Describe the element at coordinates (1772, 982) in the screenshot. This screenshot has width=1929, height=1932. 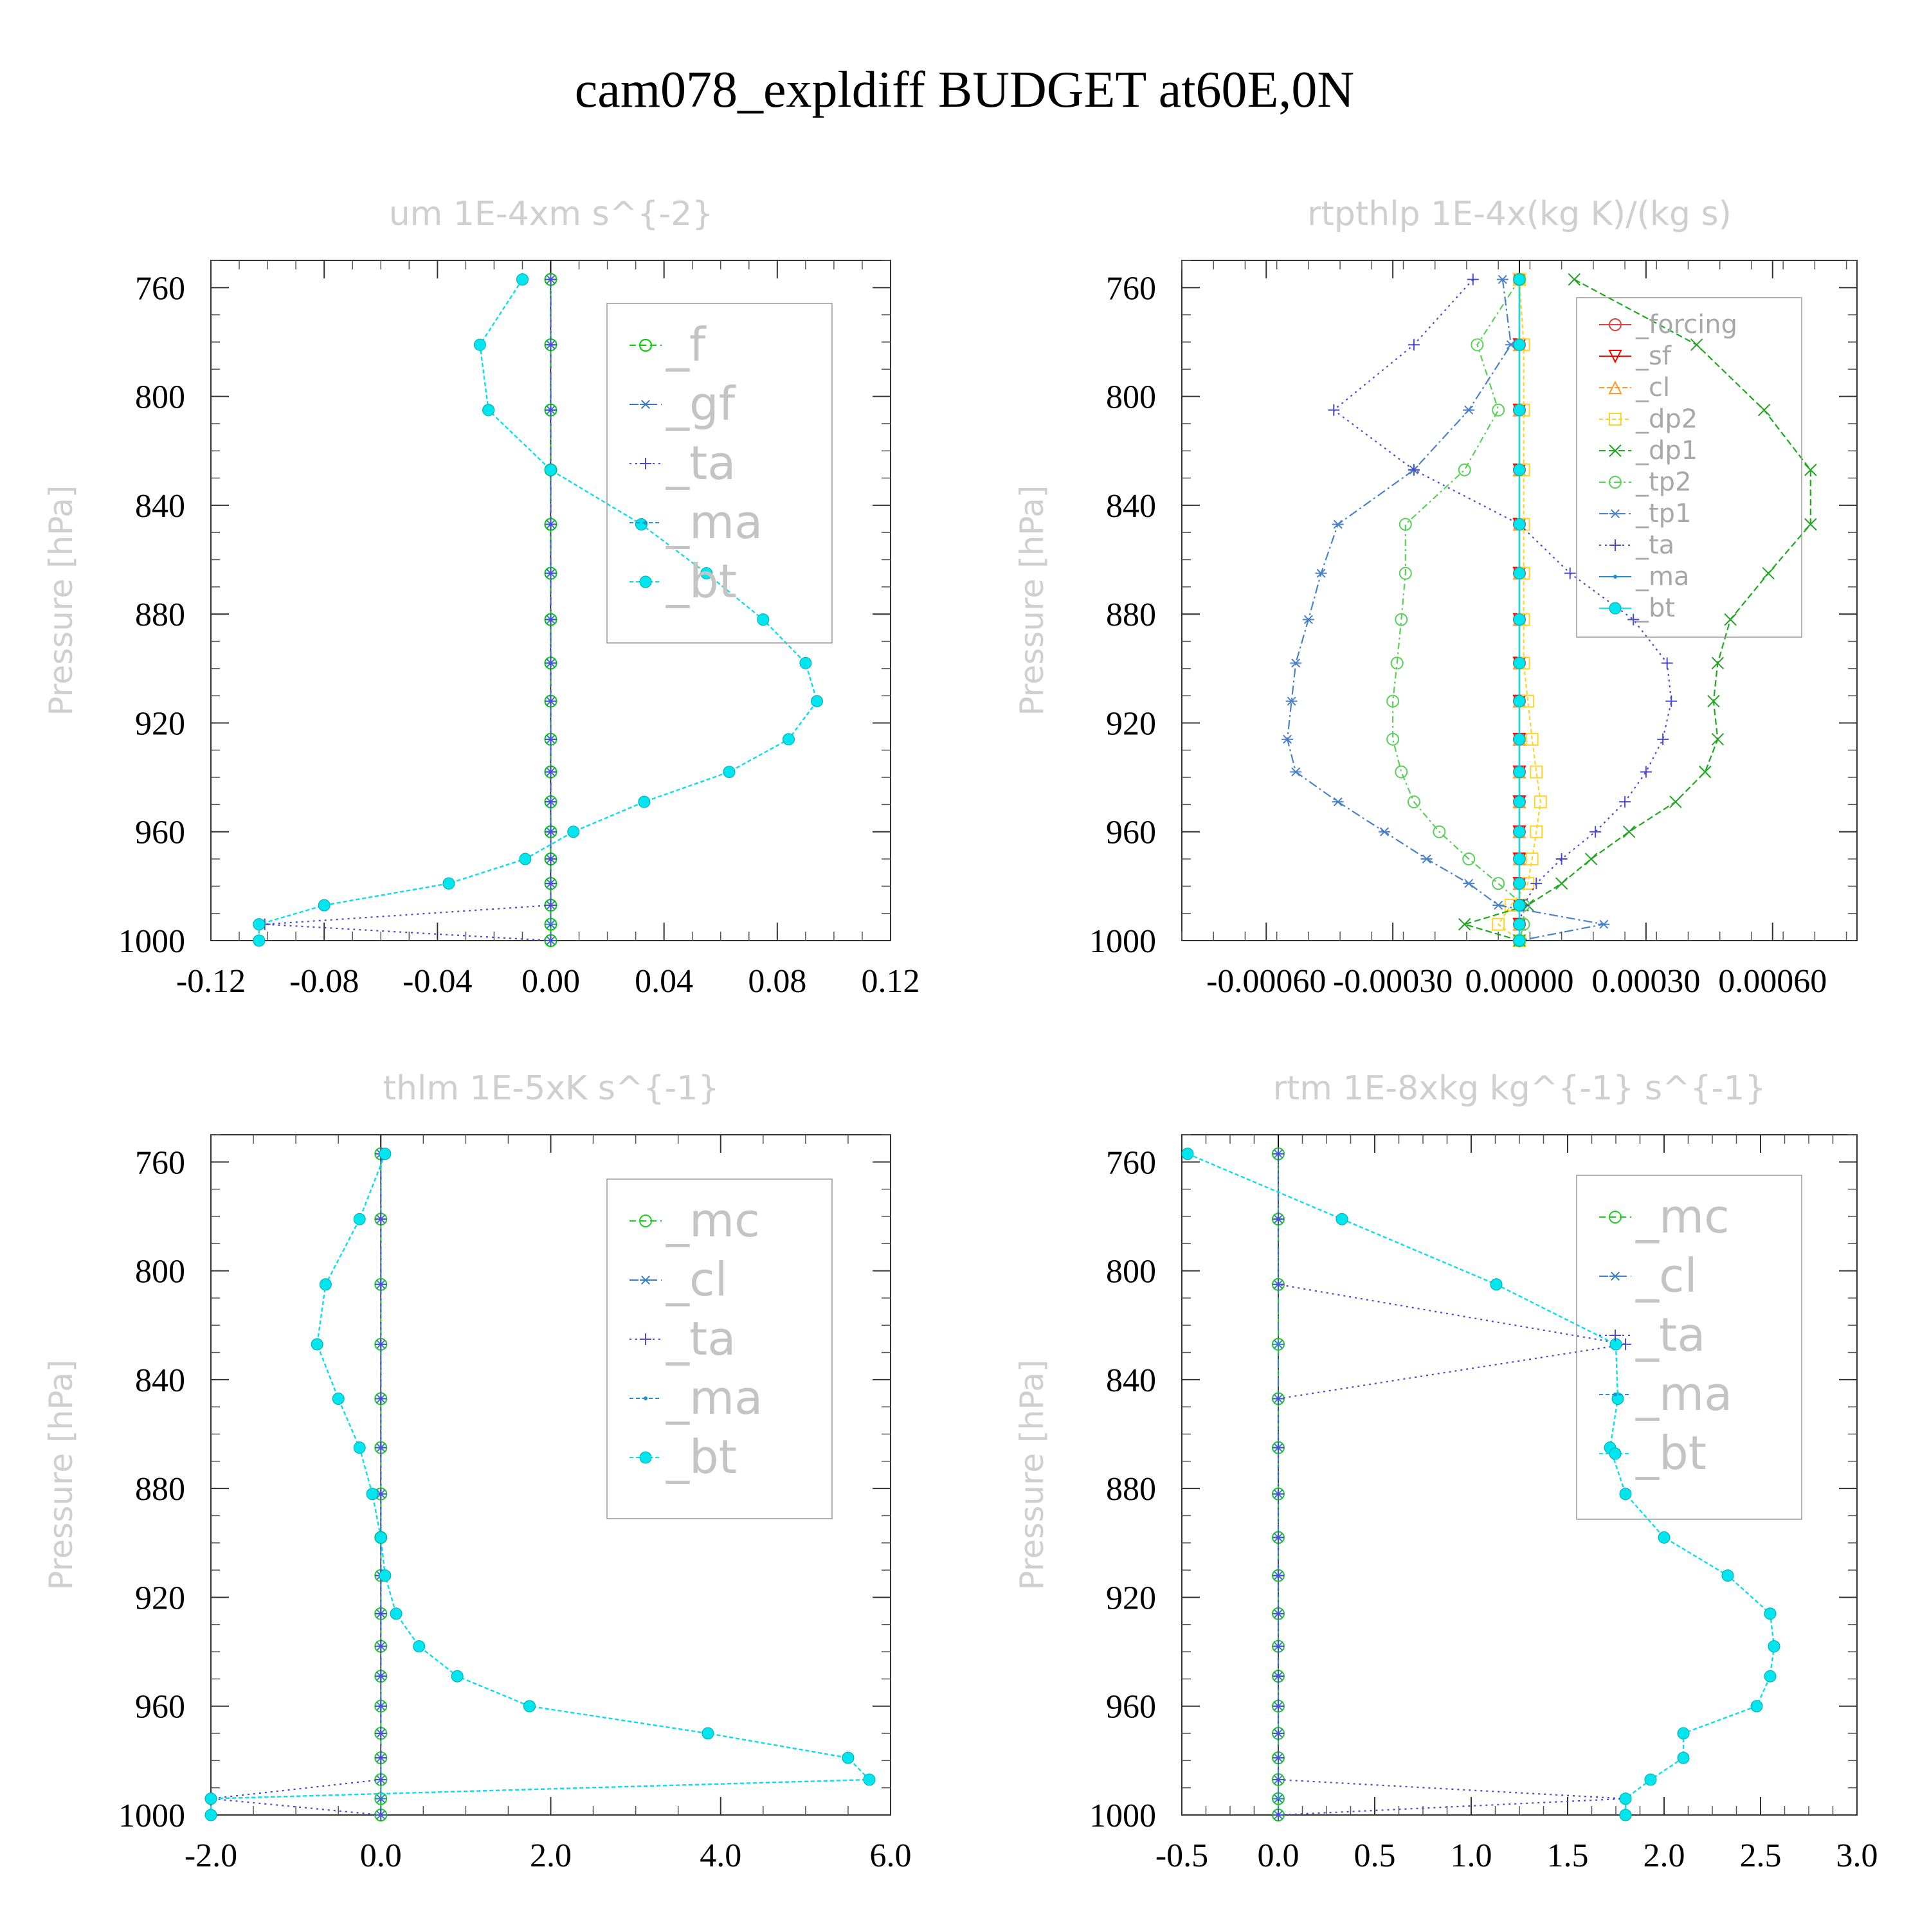
I see `x-tick-label: 0.00060` at that location.